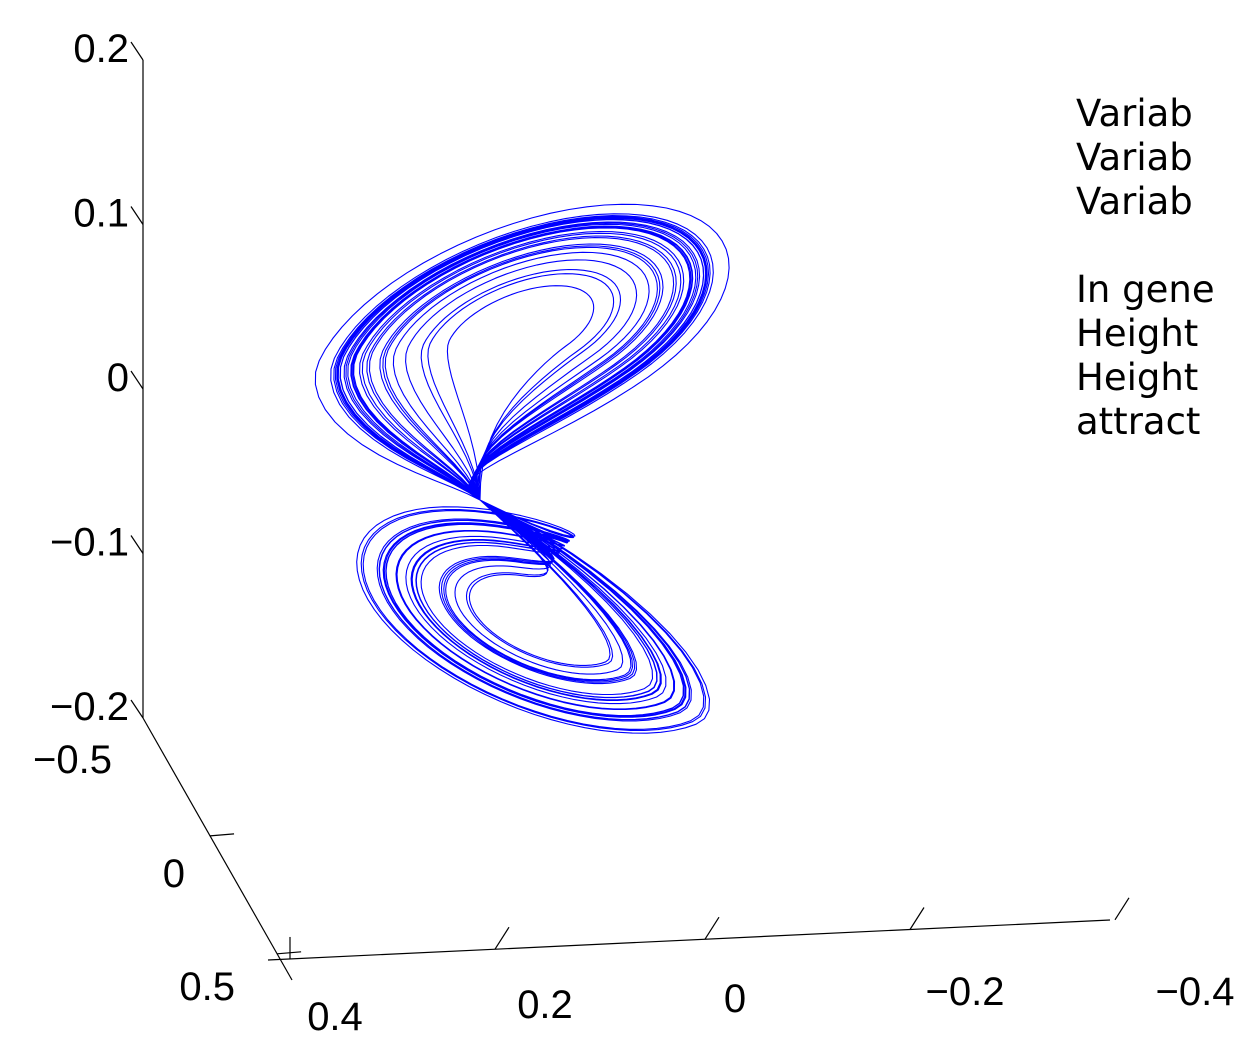 The width and height of the screenshot is (1238, 1050). I want to click on vertical-tick-label: 0, so click(118, 378).